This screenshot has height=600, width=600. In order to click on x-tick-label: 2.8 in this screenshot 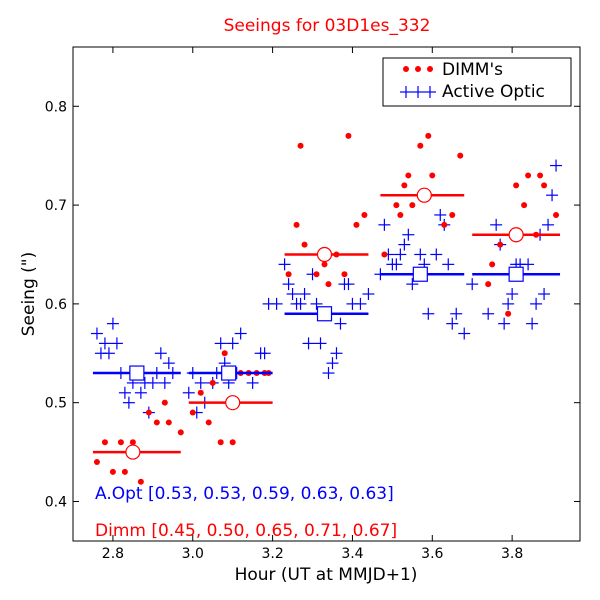, I will do `click(113, 554)`.